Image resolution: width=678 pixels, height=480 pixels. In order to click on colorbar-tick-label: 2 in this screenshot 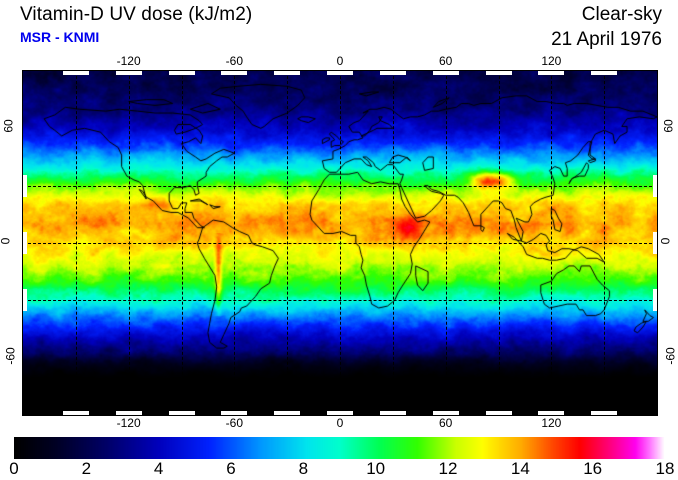, I will do `click(86, 468)`.